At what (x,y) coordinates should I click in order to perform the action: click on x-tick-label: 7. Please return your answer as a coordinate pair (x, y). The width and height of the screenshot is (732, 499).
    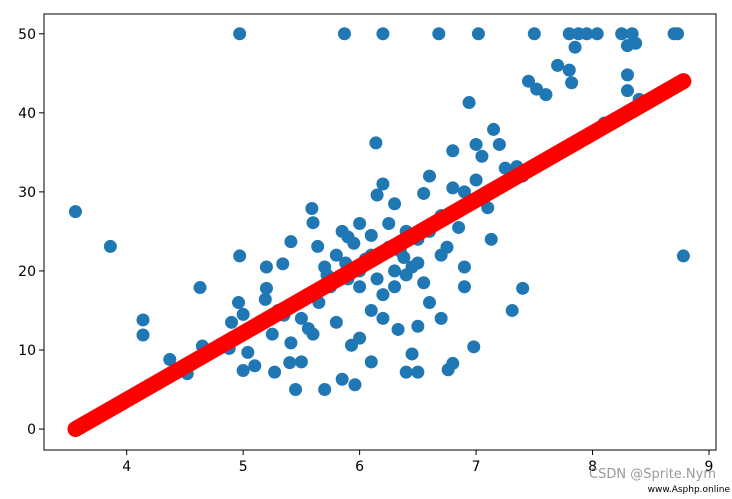
    Looking at the image, I should click on (476, 467).